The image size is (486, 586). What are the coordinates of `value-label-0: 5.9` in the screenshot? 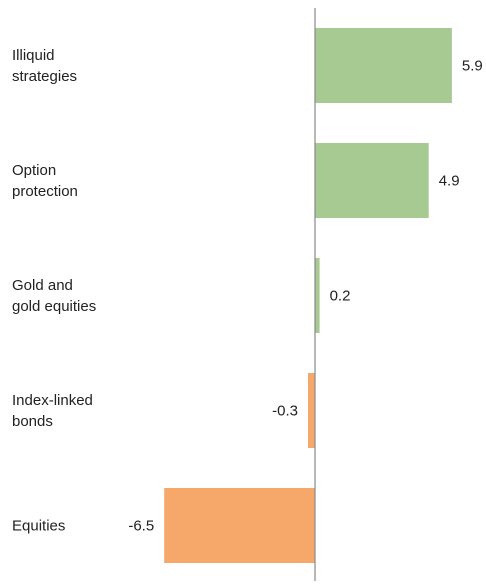 It's located at (472, 66).